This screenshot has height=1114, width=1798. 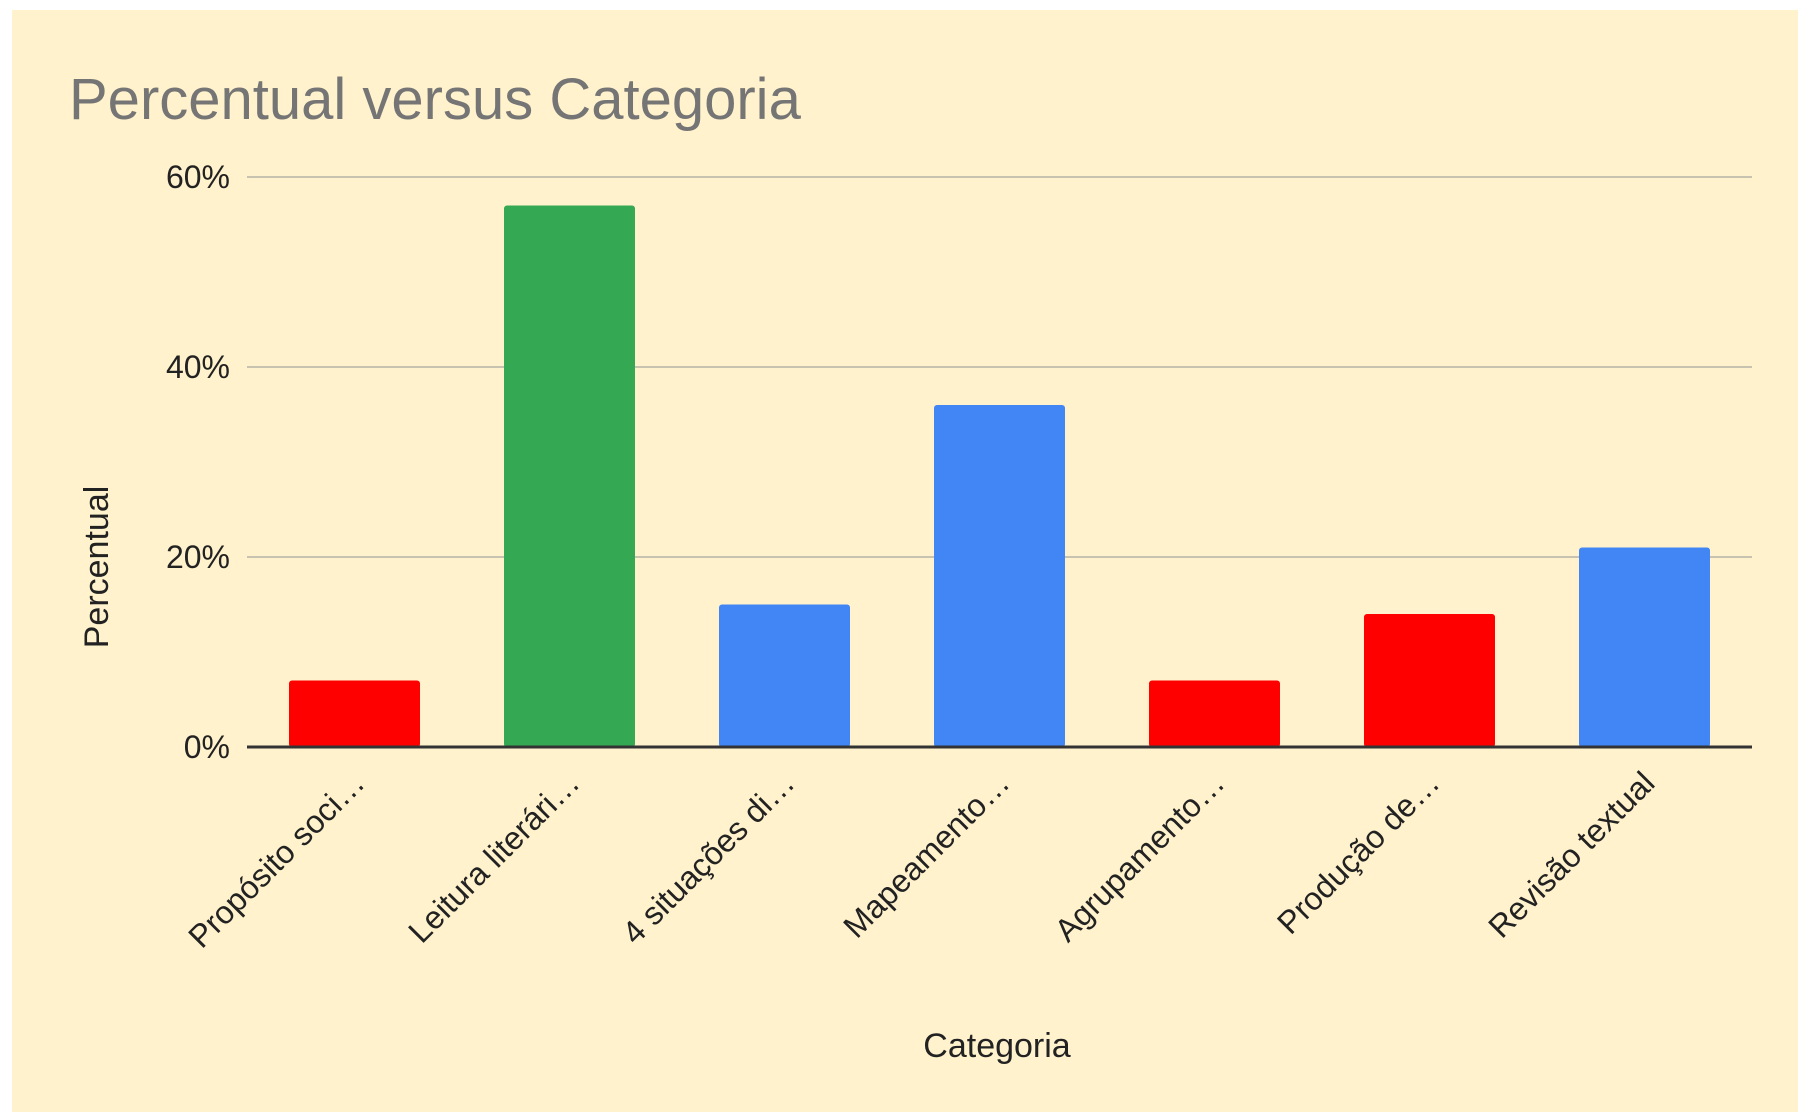 What do you see at coordinates (997, 1046) in the screenshot?
I see `x-axis-label: Categoria` at bounding box center [997, 1046].